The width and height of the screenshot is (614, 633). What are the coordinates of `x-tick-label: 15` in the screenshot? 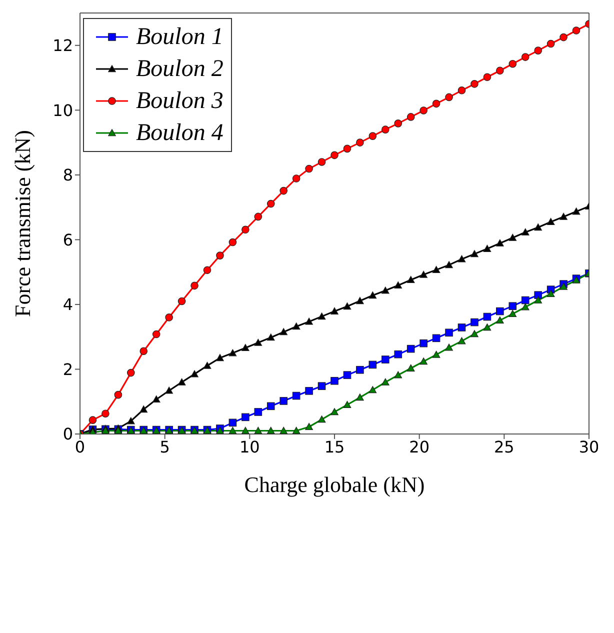 It's located at (334, 446).